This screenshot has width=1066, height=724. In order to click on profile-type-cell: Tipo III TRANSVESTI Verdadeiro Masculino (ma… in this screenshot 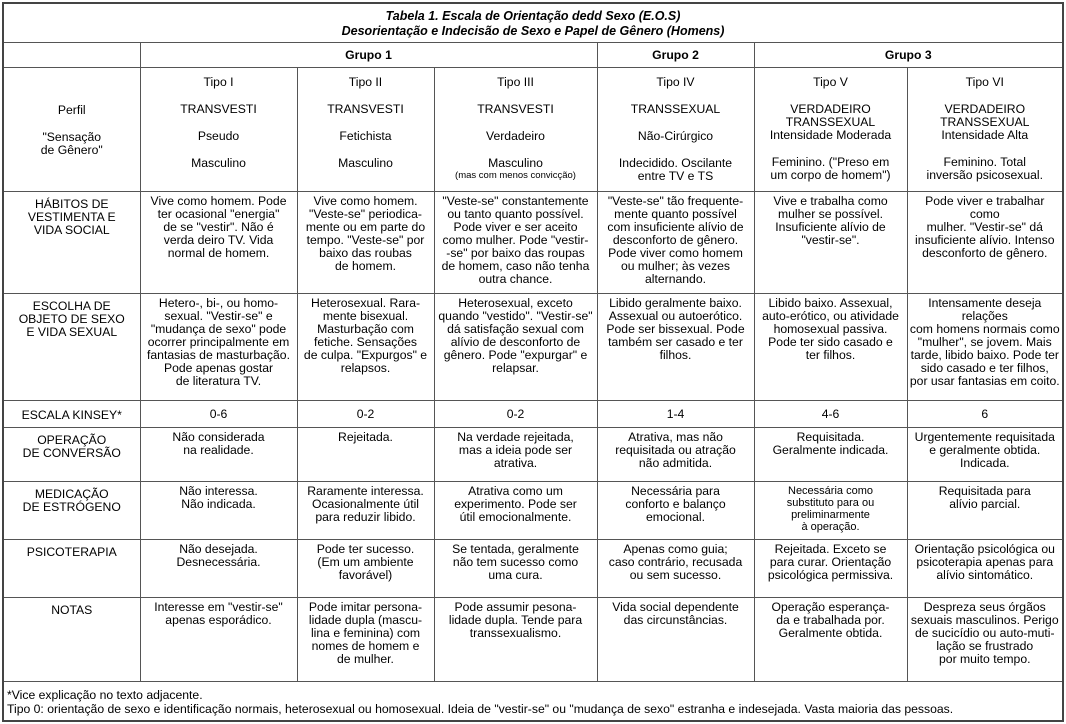, I will do `click(515, 129)`.